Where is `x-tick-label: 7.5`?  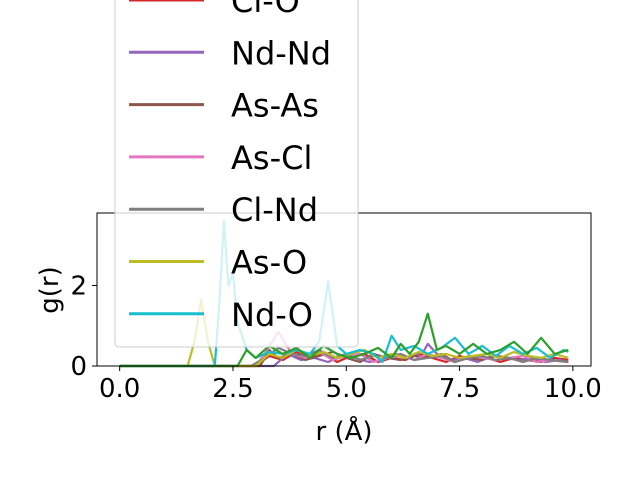
x-tick-label: 7.5 is located at coordinates (459, 389).